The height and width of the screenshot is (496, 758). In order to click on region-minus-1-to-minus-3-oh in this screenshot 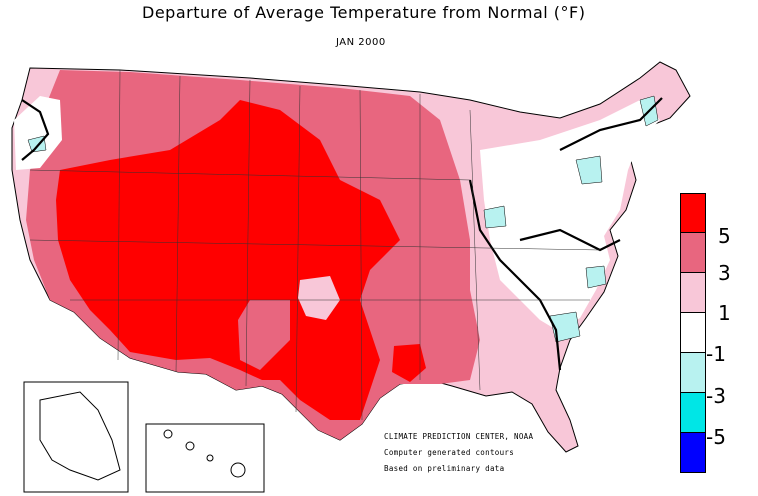, I will do `click(495, 217)`.